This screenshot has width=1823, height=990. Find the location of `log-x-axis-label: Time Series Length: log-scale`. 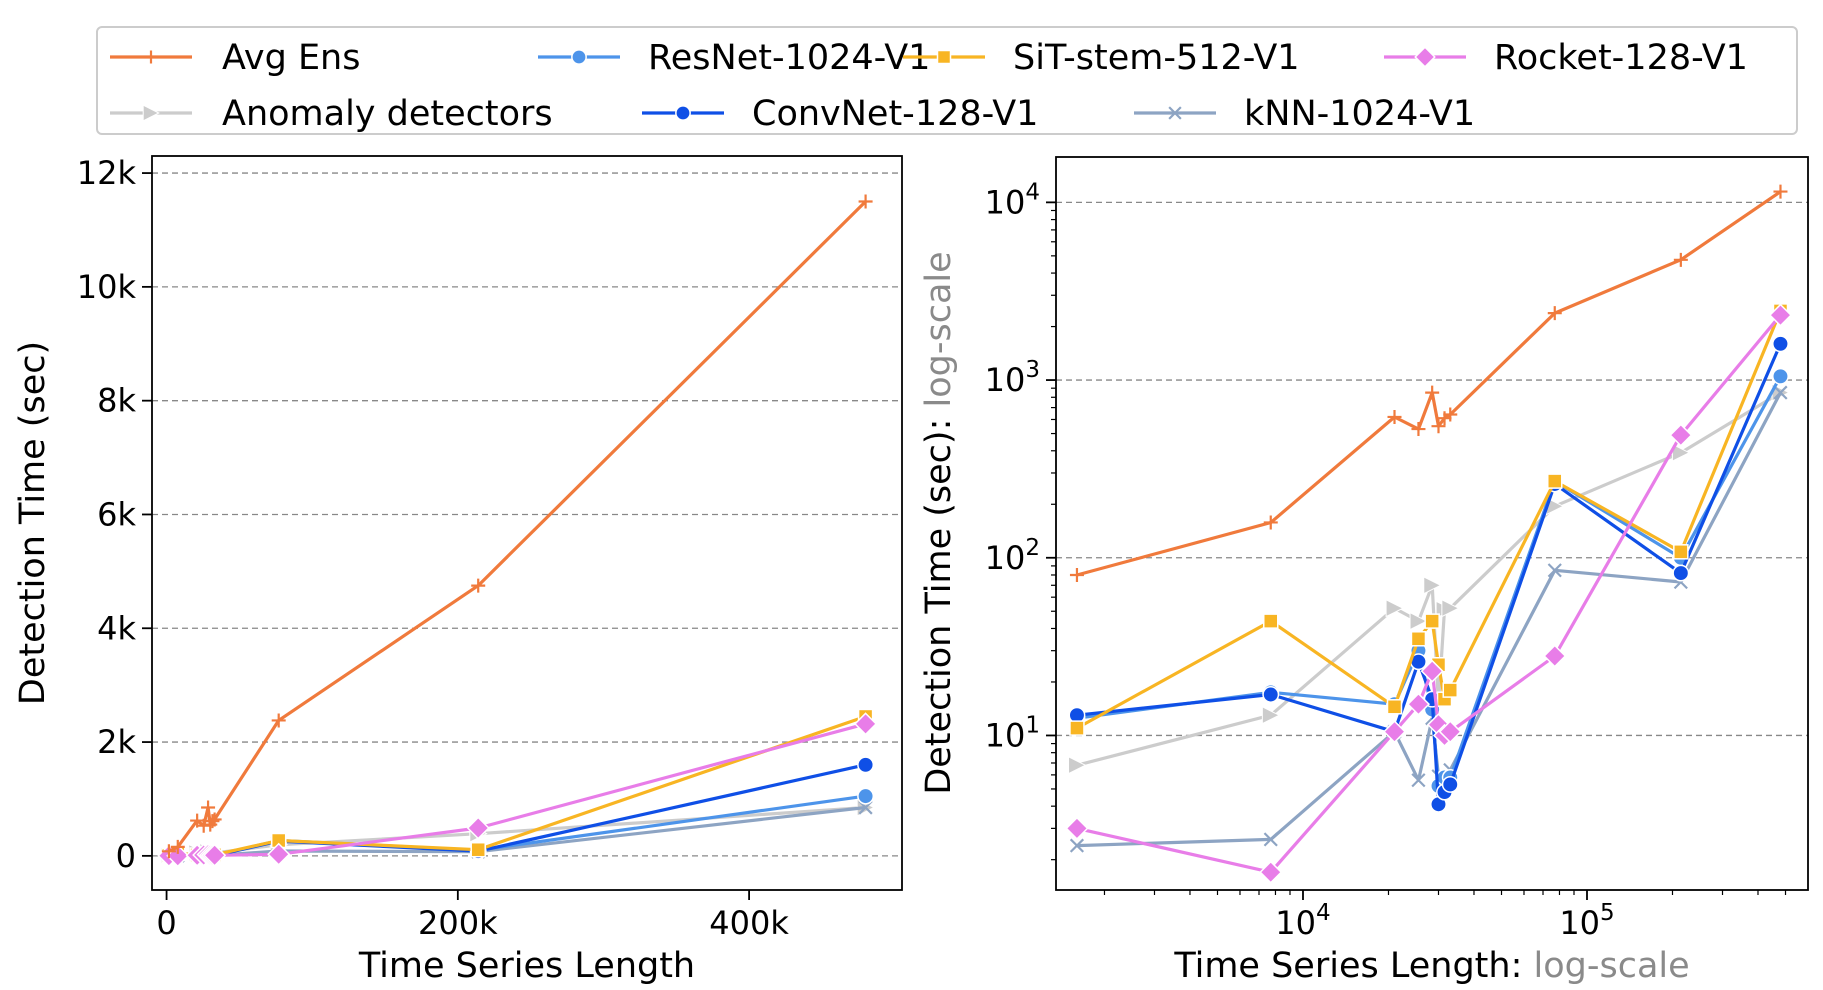

log-x-axis-label: Time Series Length: log-scale is located at coordinates (1431, 966).